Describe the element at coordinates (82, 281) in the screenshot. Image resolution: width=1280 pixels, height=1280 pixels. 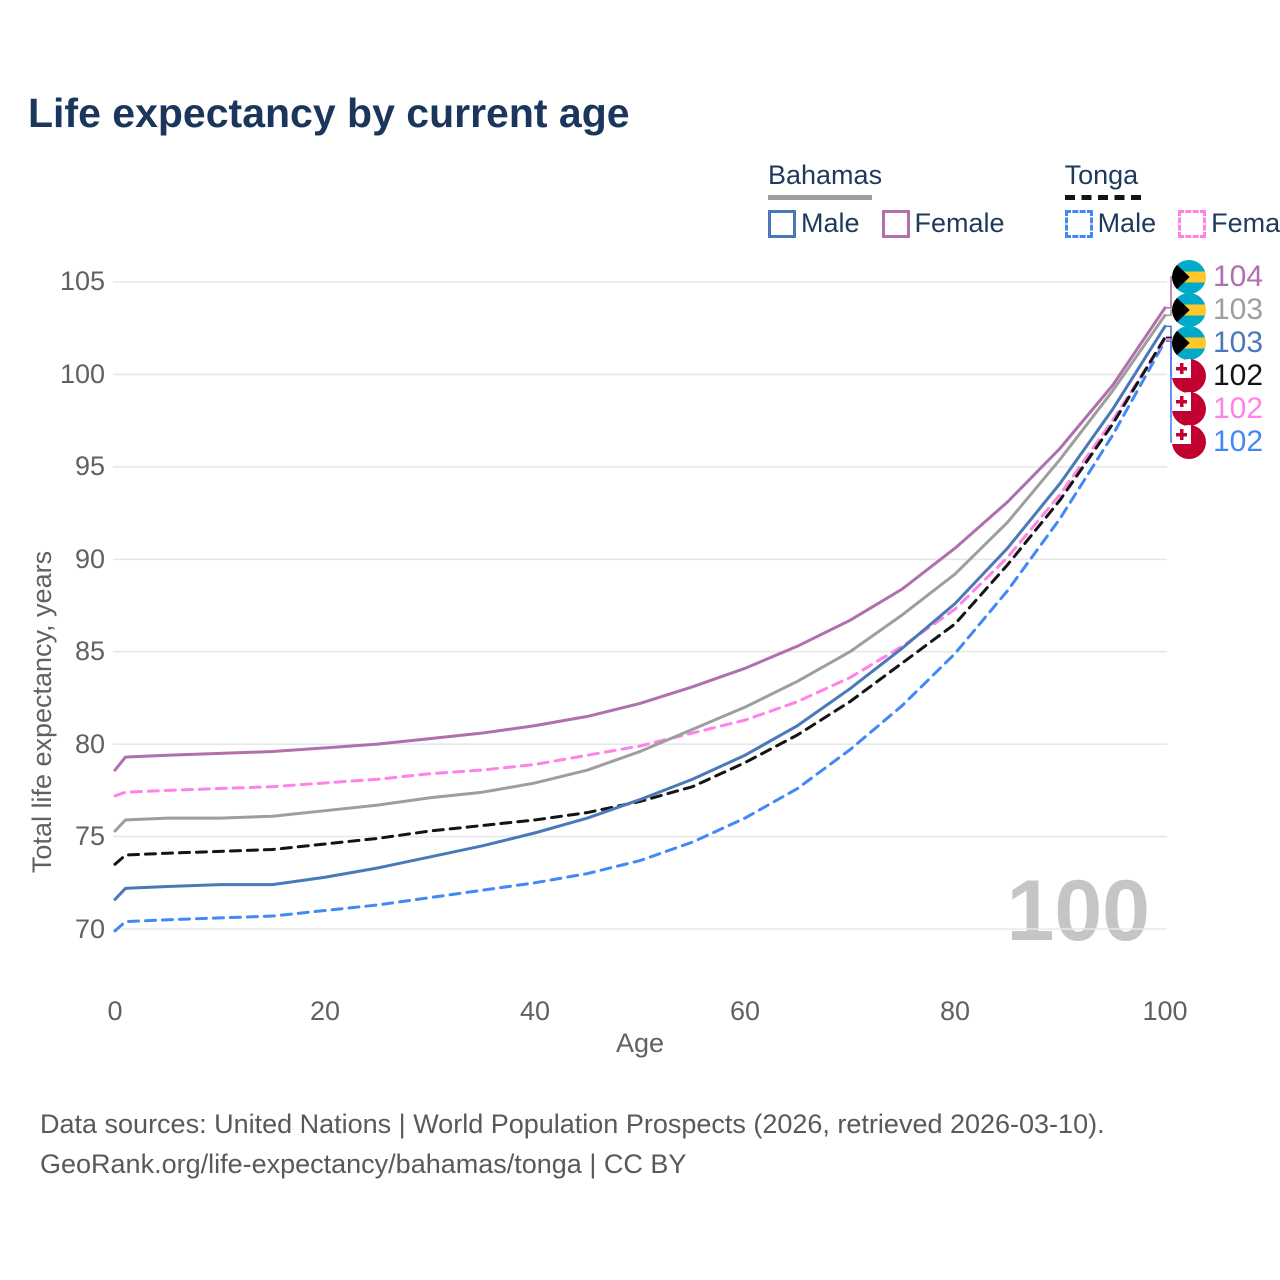
I see `y-tick-105: 105` at that location.